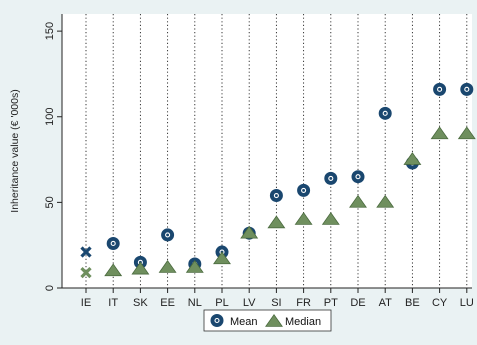 The width and height of the screenshot is (477, 345). Describe the element at coordinates (15, 150) in the screenshot. I see `y-axis-title: Inheritance value (€ '000s)` at that location.